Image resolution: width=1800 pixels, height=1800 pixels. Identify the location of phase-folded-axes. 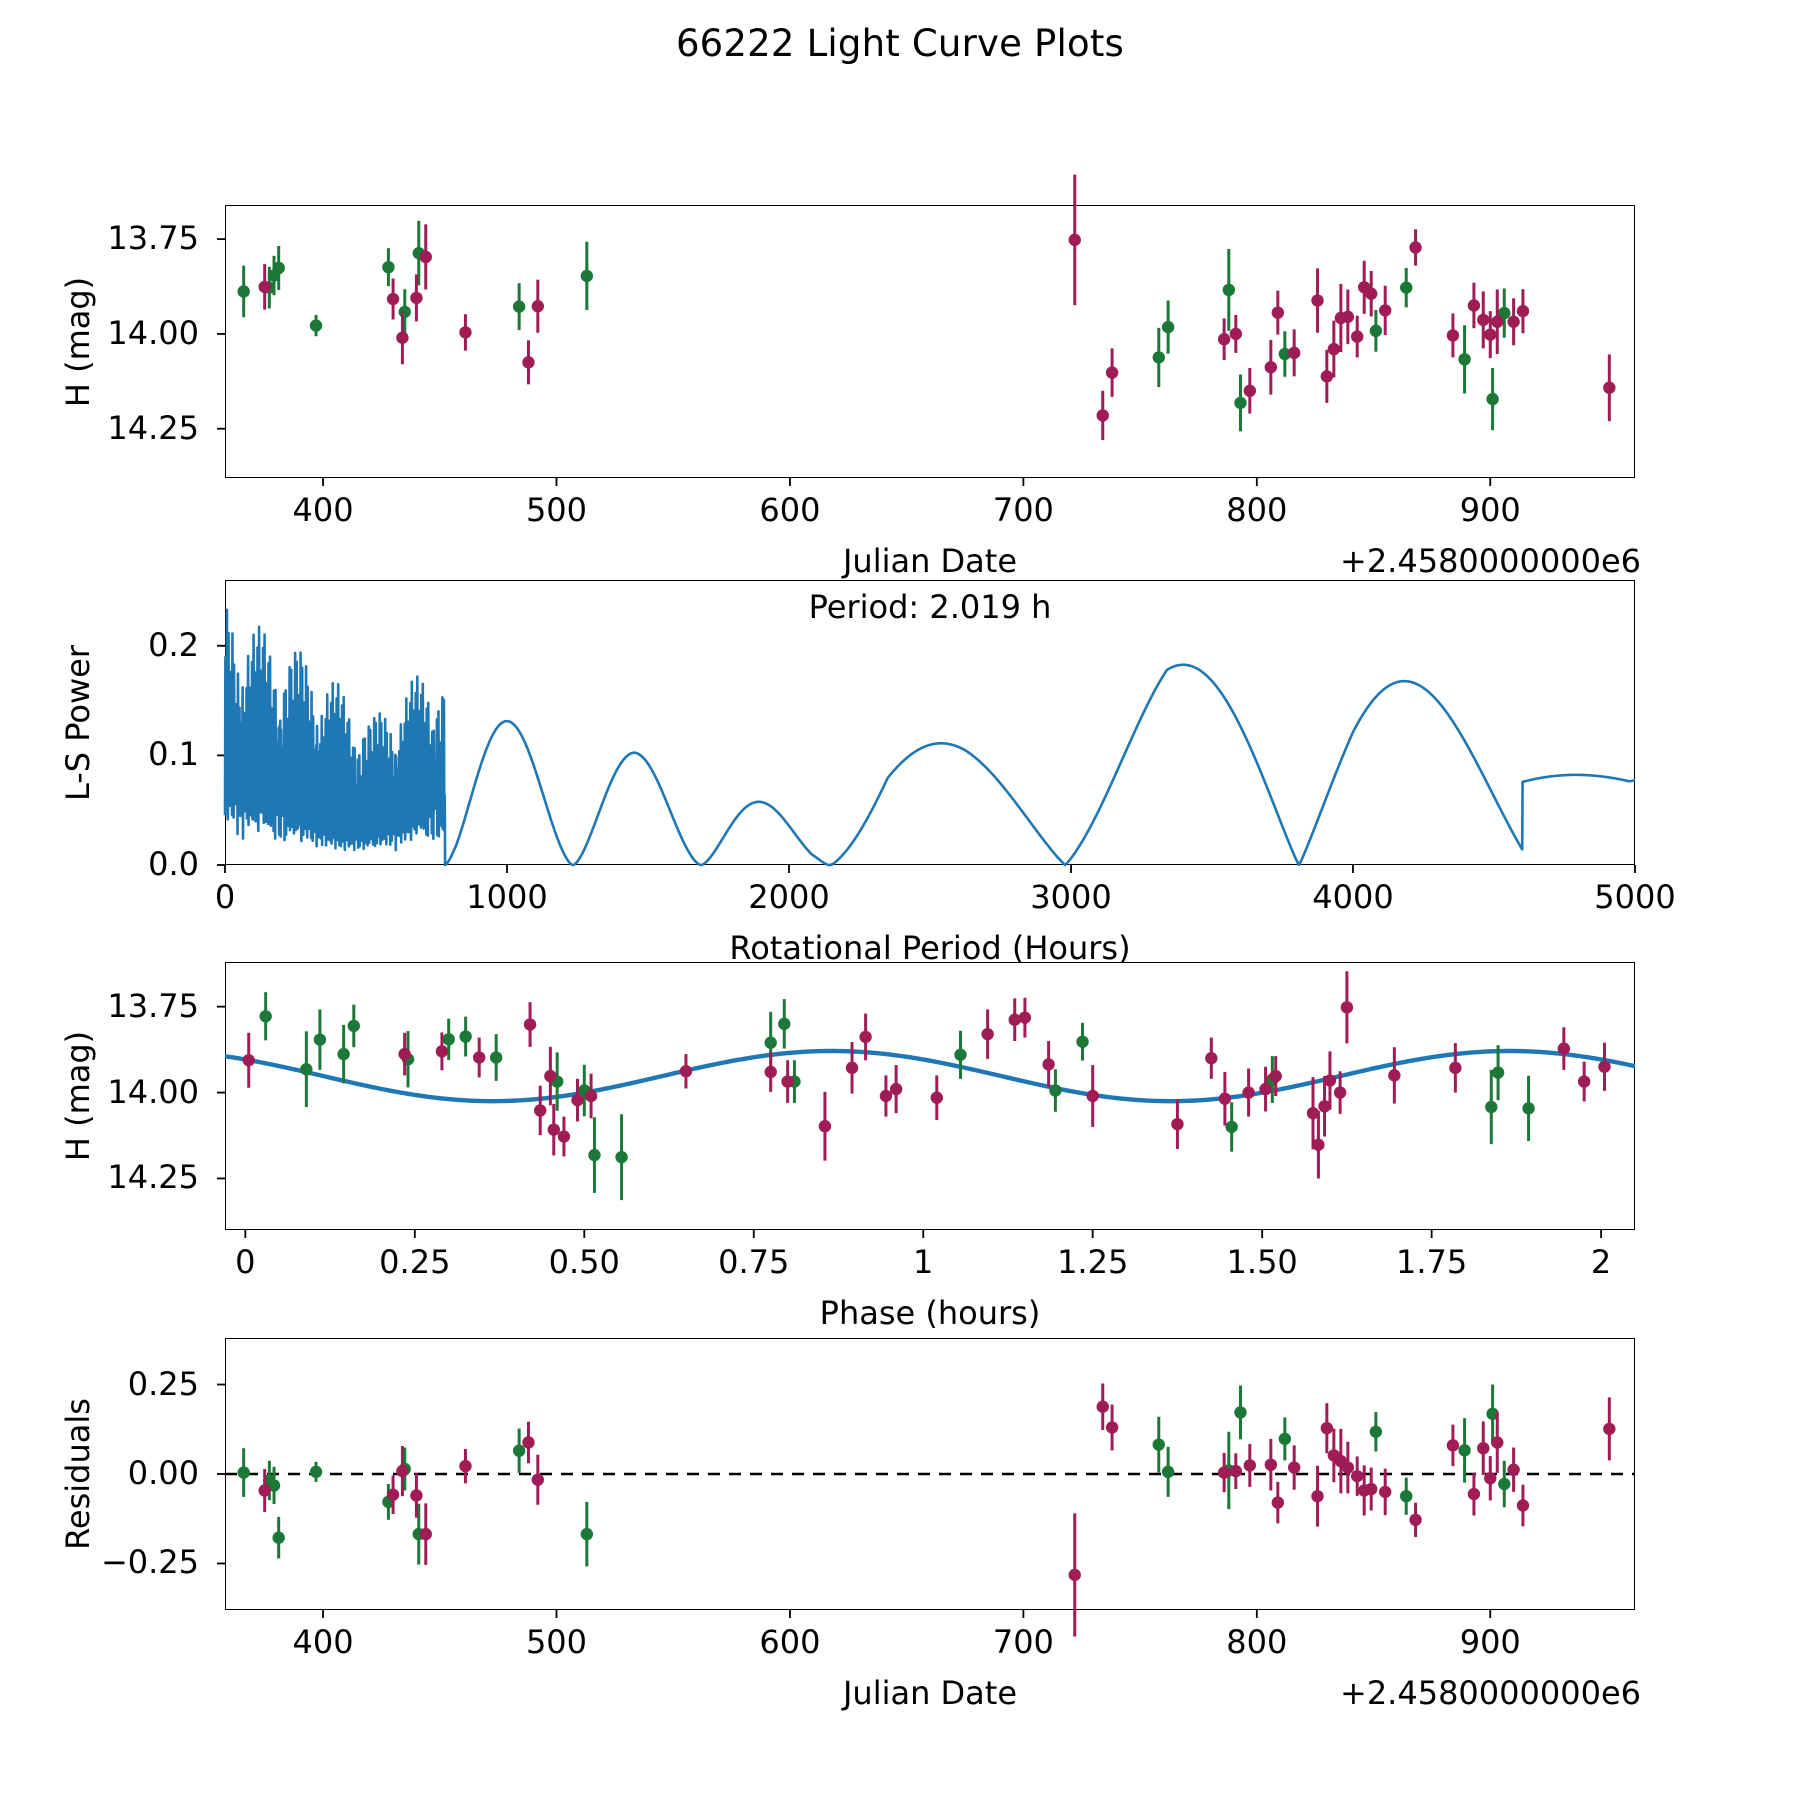
(930, 1096).